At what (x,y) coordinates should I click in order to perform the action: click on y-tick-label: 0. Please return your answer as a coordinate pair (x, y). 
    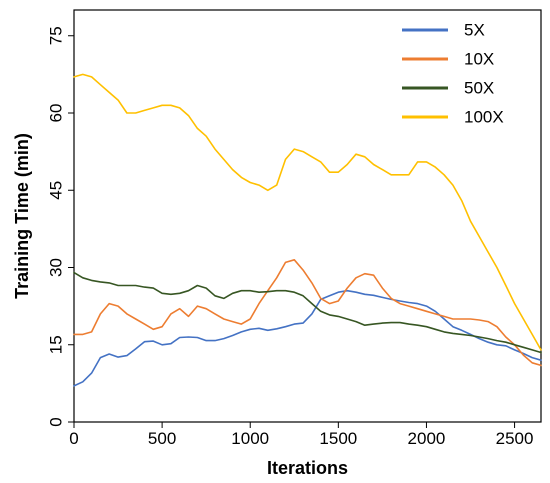
    Looking at the image, I should click on (56, 421).